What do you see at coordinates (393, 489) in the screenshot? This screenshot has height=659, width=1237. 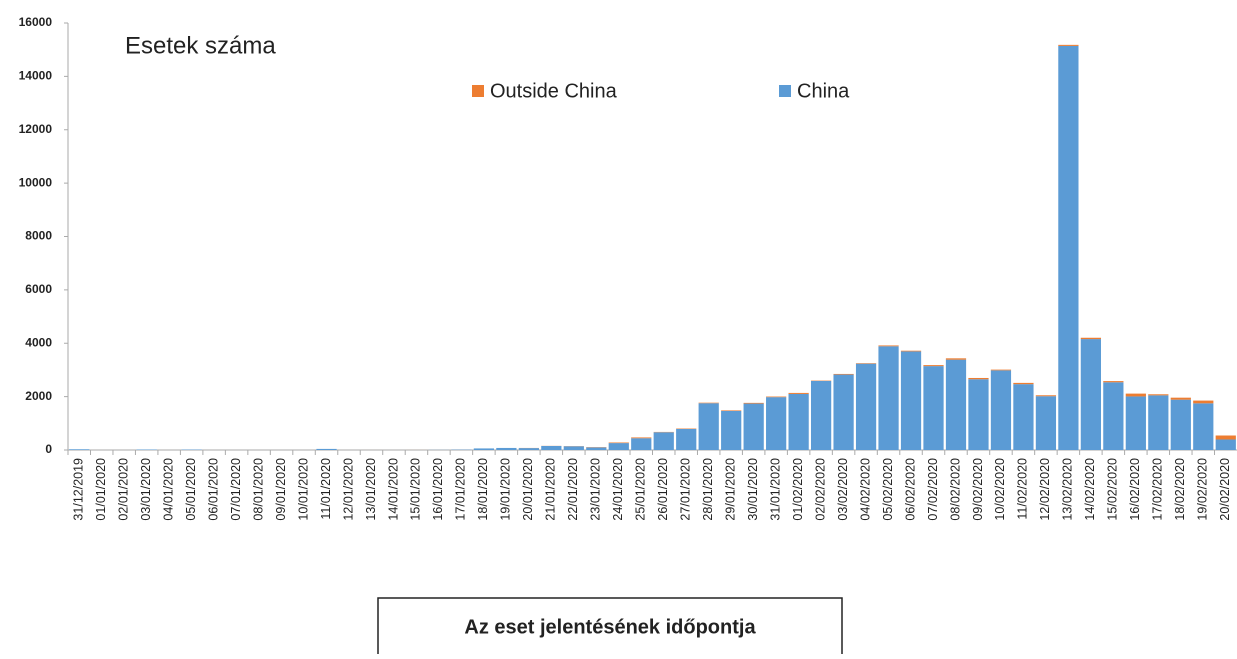 I see `x-tick-label: 14/01/2020` at bounding box center [393, 489].